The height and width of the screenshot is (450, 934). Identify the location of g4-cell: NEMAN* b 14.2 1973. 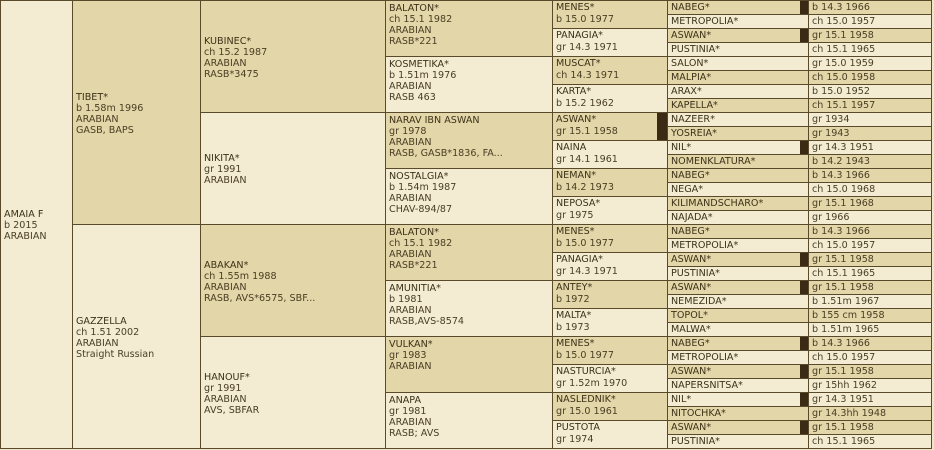
(610, 182).